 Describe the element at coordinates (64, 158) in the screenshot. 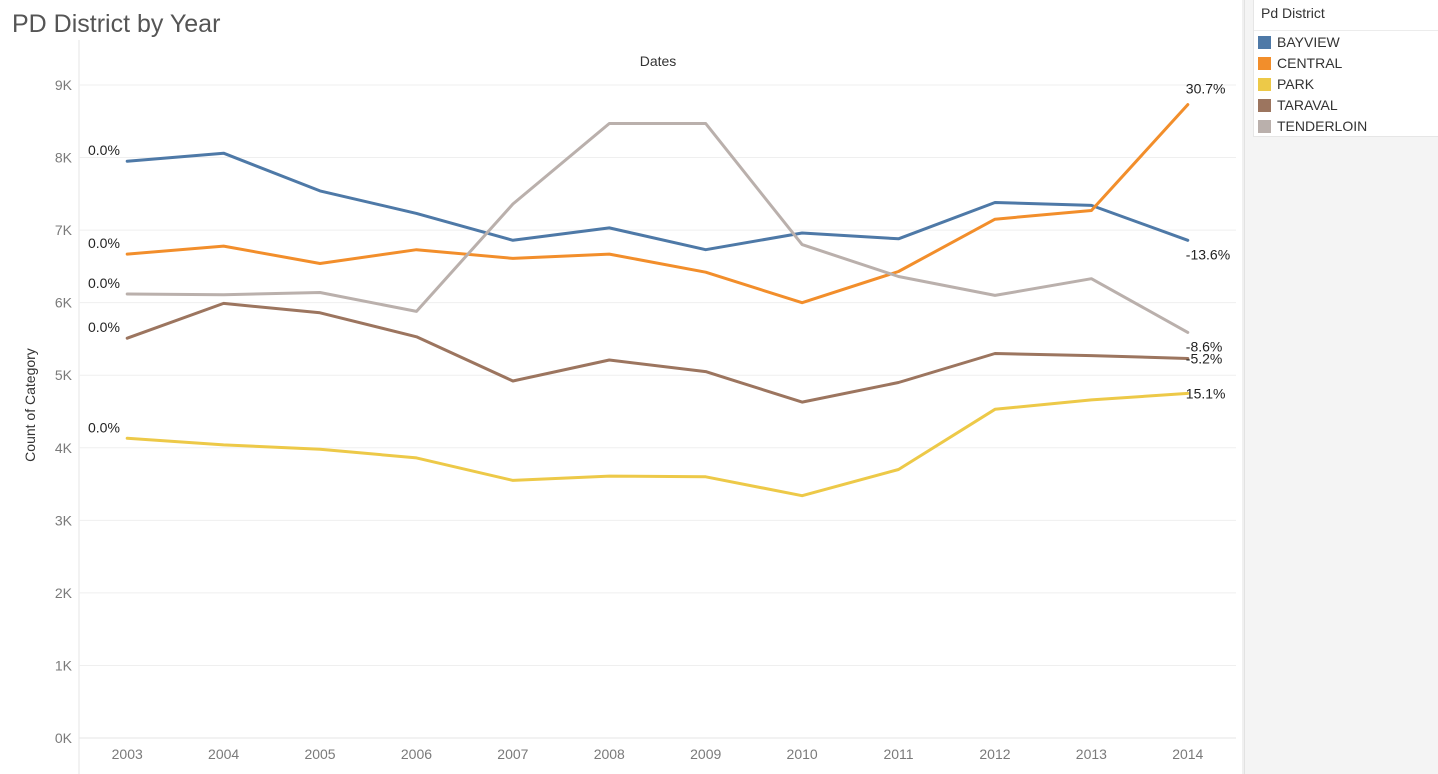

I see `y-tick-label: 8K` at that location.